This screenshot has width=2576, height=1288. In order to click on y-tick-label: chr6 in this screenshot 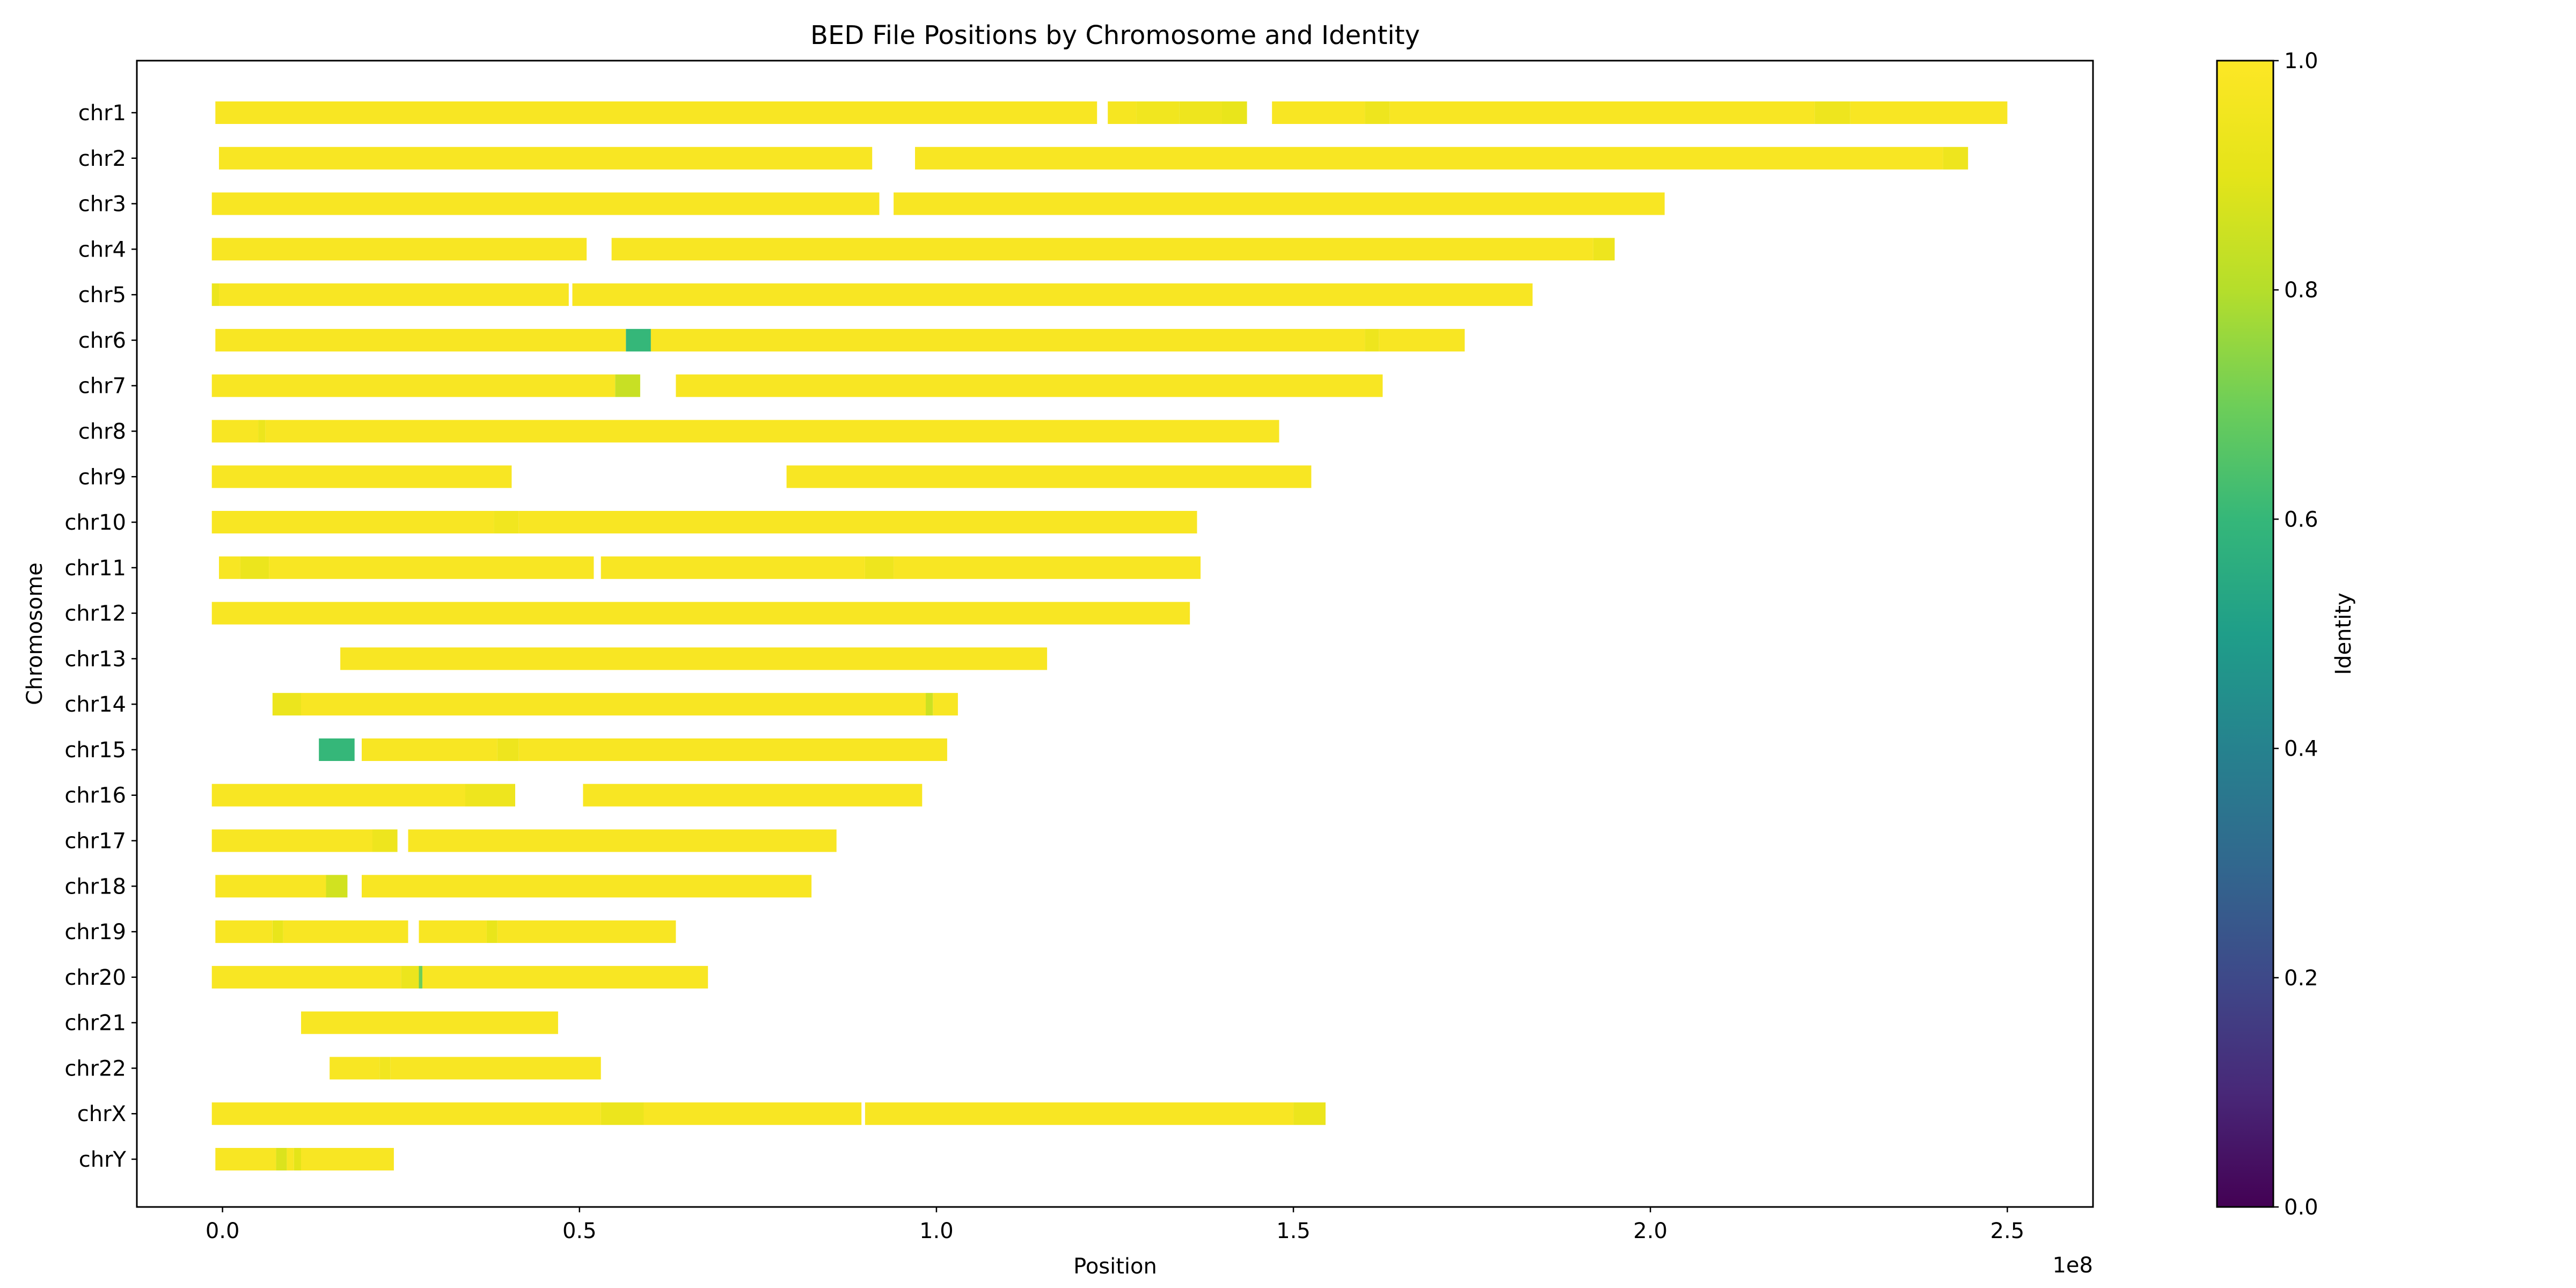, I will do `click(102, 340)`.